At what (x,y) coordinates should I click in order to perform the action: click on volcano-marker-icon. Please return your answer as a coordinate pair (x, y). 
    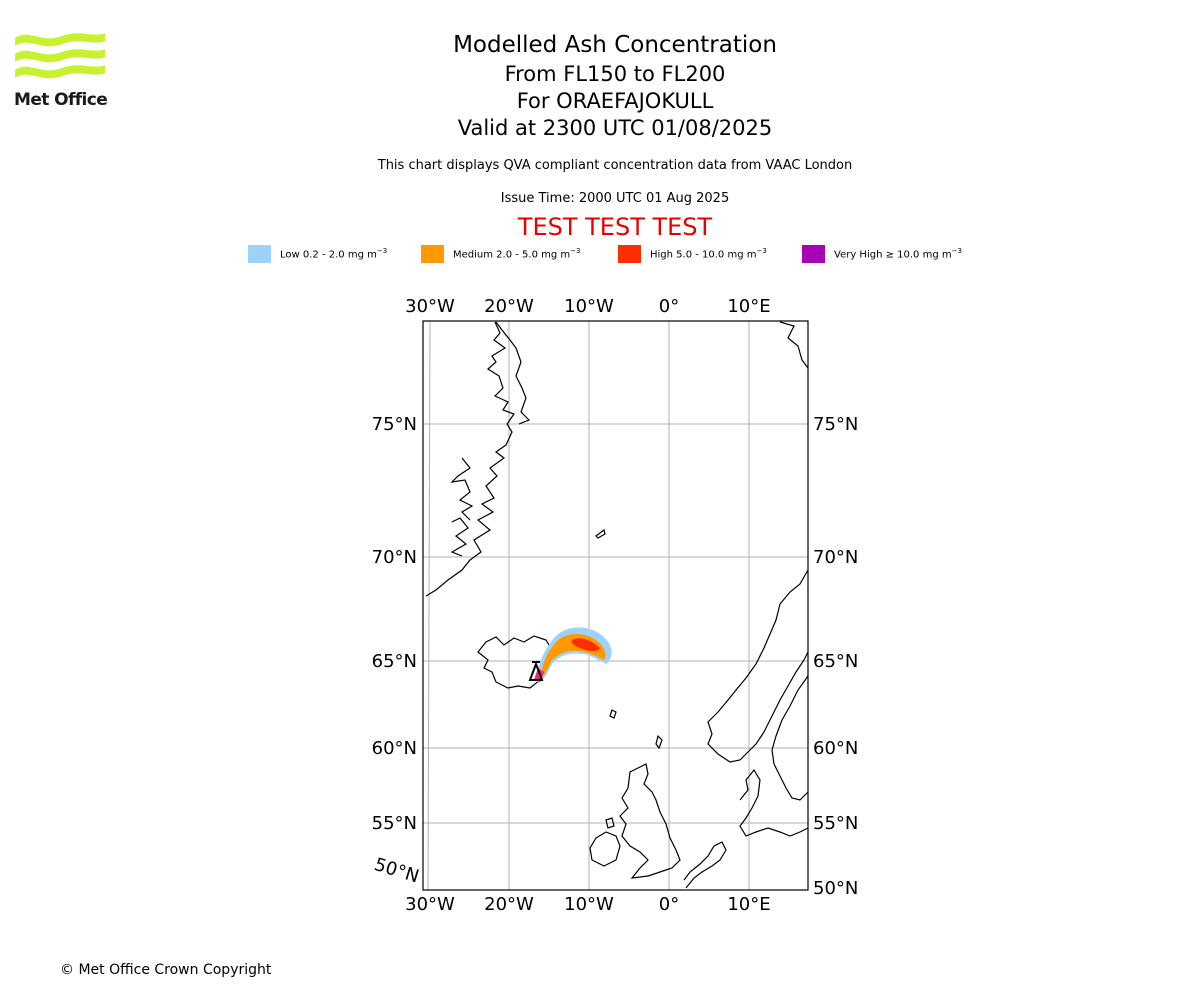
    Looking at the image, I should click on (536, 671).